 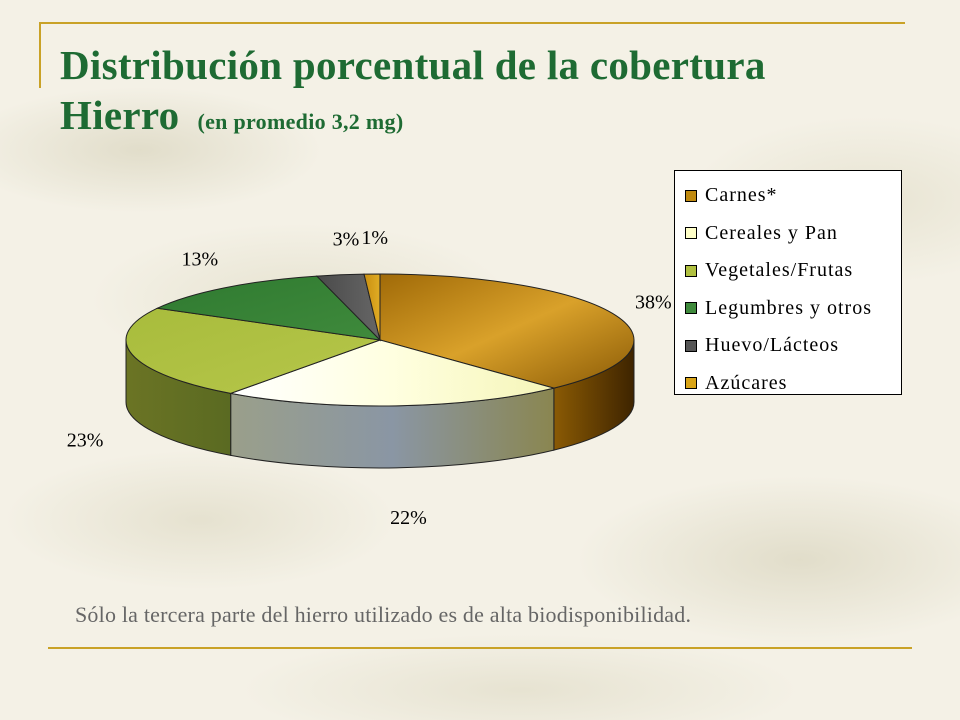 I want to click on legend-item-vegetales-frutas: Vegetales/Frutas, so click(x=793, y=271).